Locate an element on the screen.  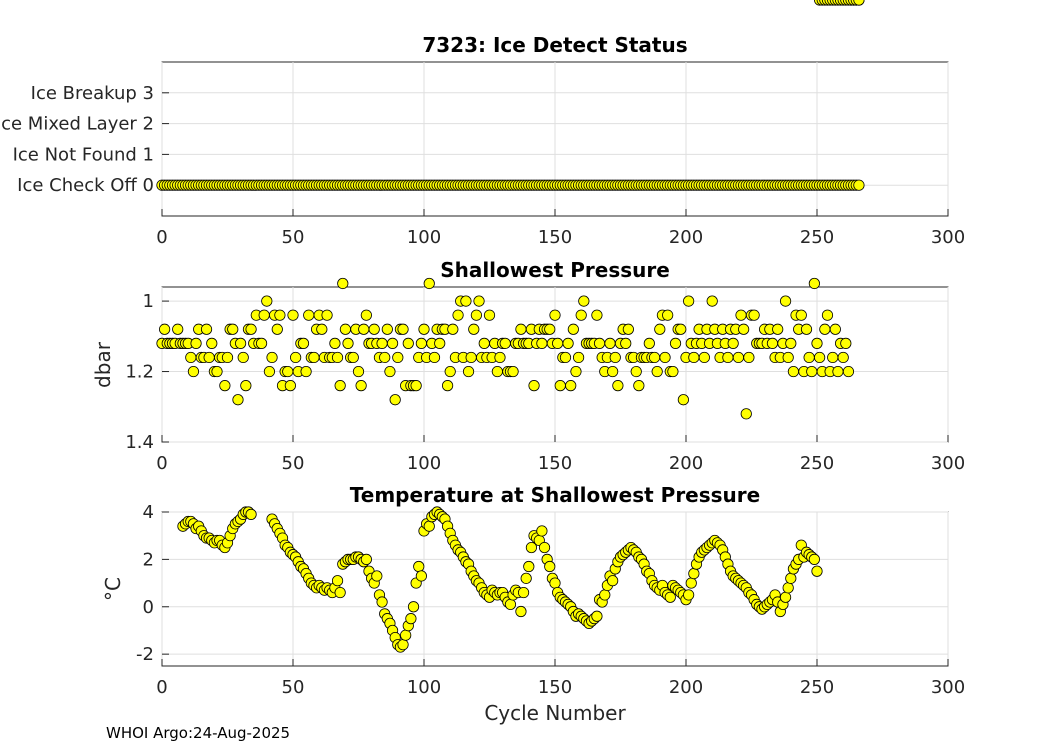
temperature-xtick-label: 0 is located at coordinates (161, 687).